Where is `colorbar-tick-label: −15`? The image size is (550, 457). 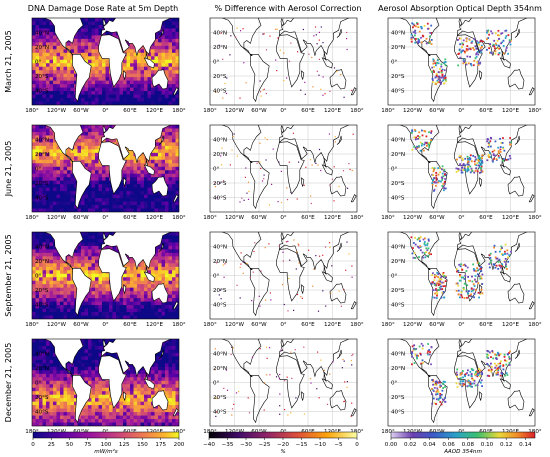
colorbar-tick-label: −15 is located at coordinates (302, 445).